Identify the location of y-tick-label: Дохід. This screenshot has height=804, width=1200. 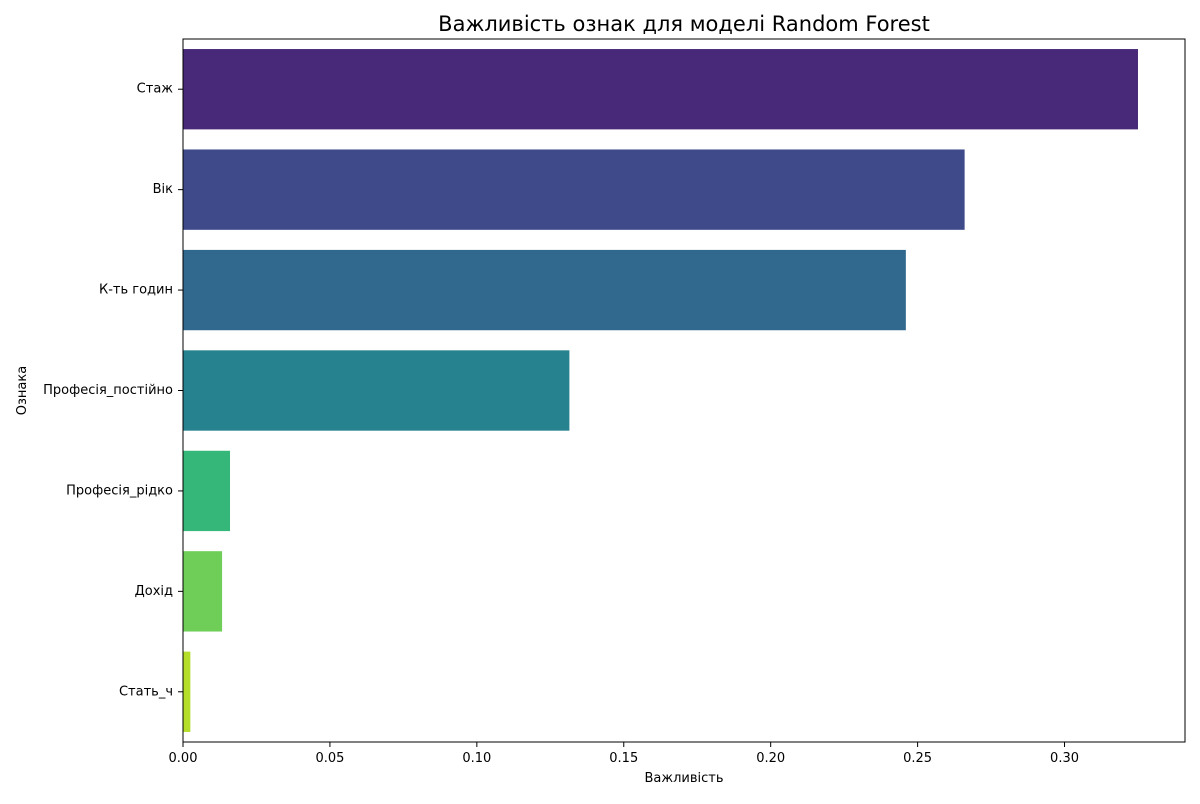
(154, 591).